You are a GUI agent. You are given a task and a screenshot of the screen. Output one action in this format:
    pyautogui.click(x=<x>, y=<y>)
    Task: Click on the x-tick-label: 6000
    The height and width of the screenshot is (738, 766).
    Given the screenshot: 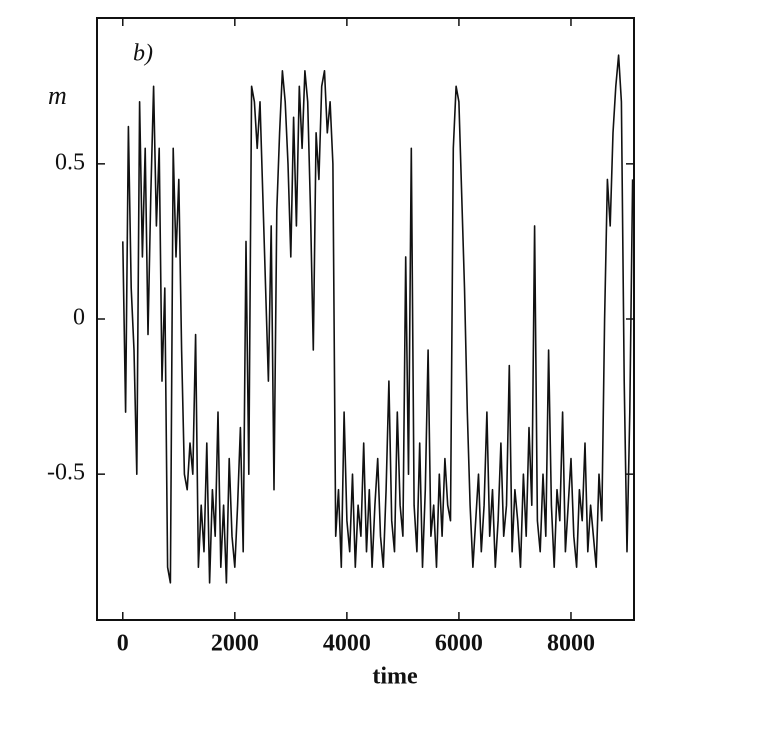 What is the action you would take?
    pyautogui.click(x=459, y=644)
    